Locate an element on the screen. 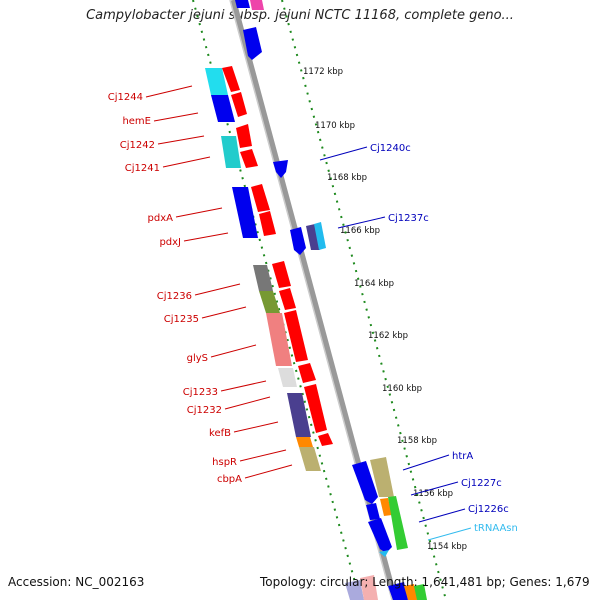  gene-label-hspr: hspR is located at coordinates (224, 462).